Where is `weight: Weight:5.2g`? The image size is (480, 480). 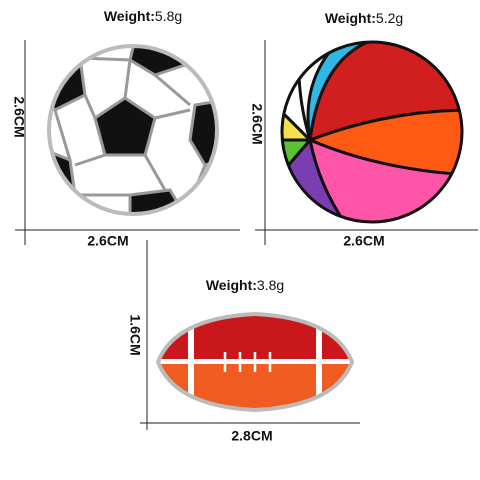 weight: Weight:5.2g is located at coordinates (364, 18).